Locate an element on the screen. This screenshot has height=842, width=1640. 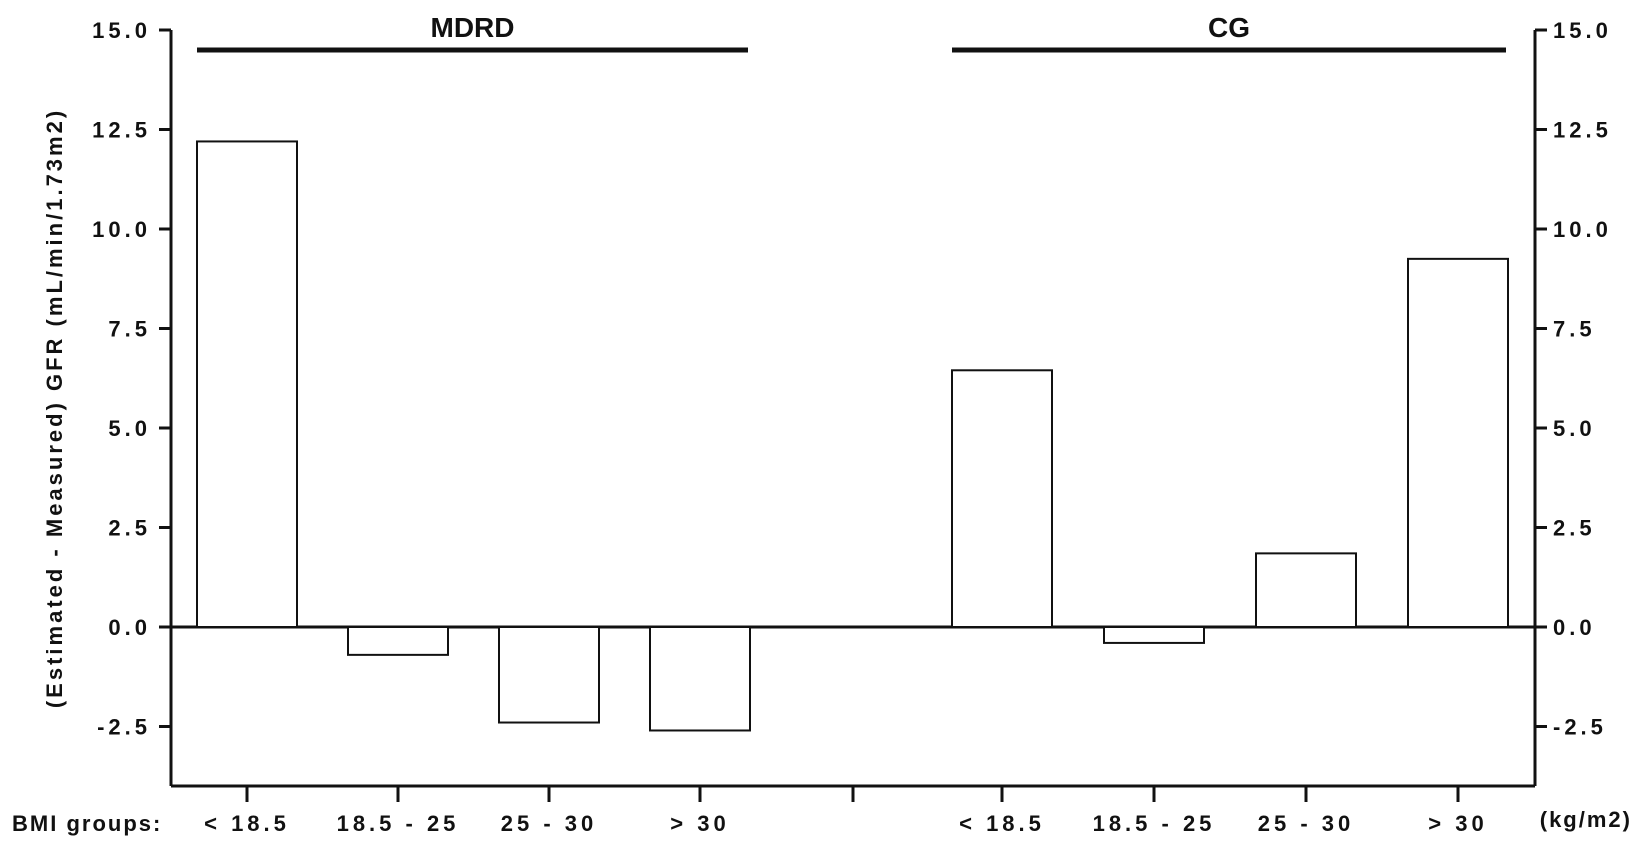
right-y-tick-label: 0.0 is located at coordinates (1574, 627).